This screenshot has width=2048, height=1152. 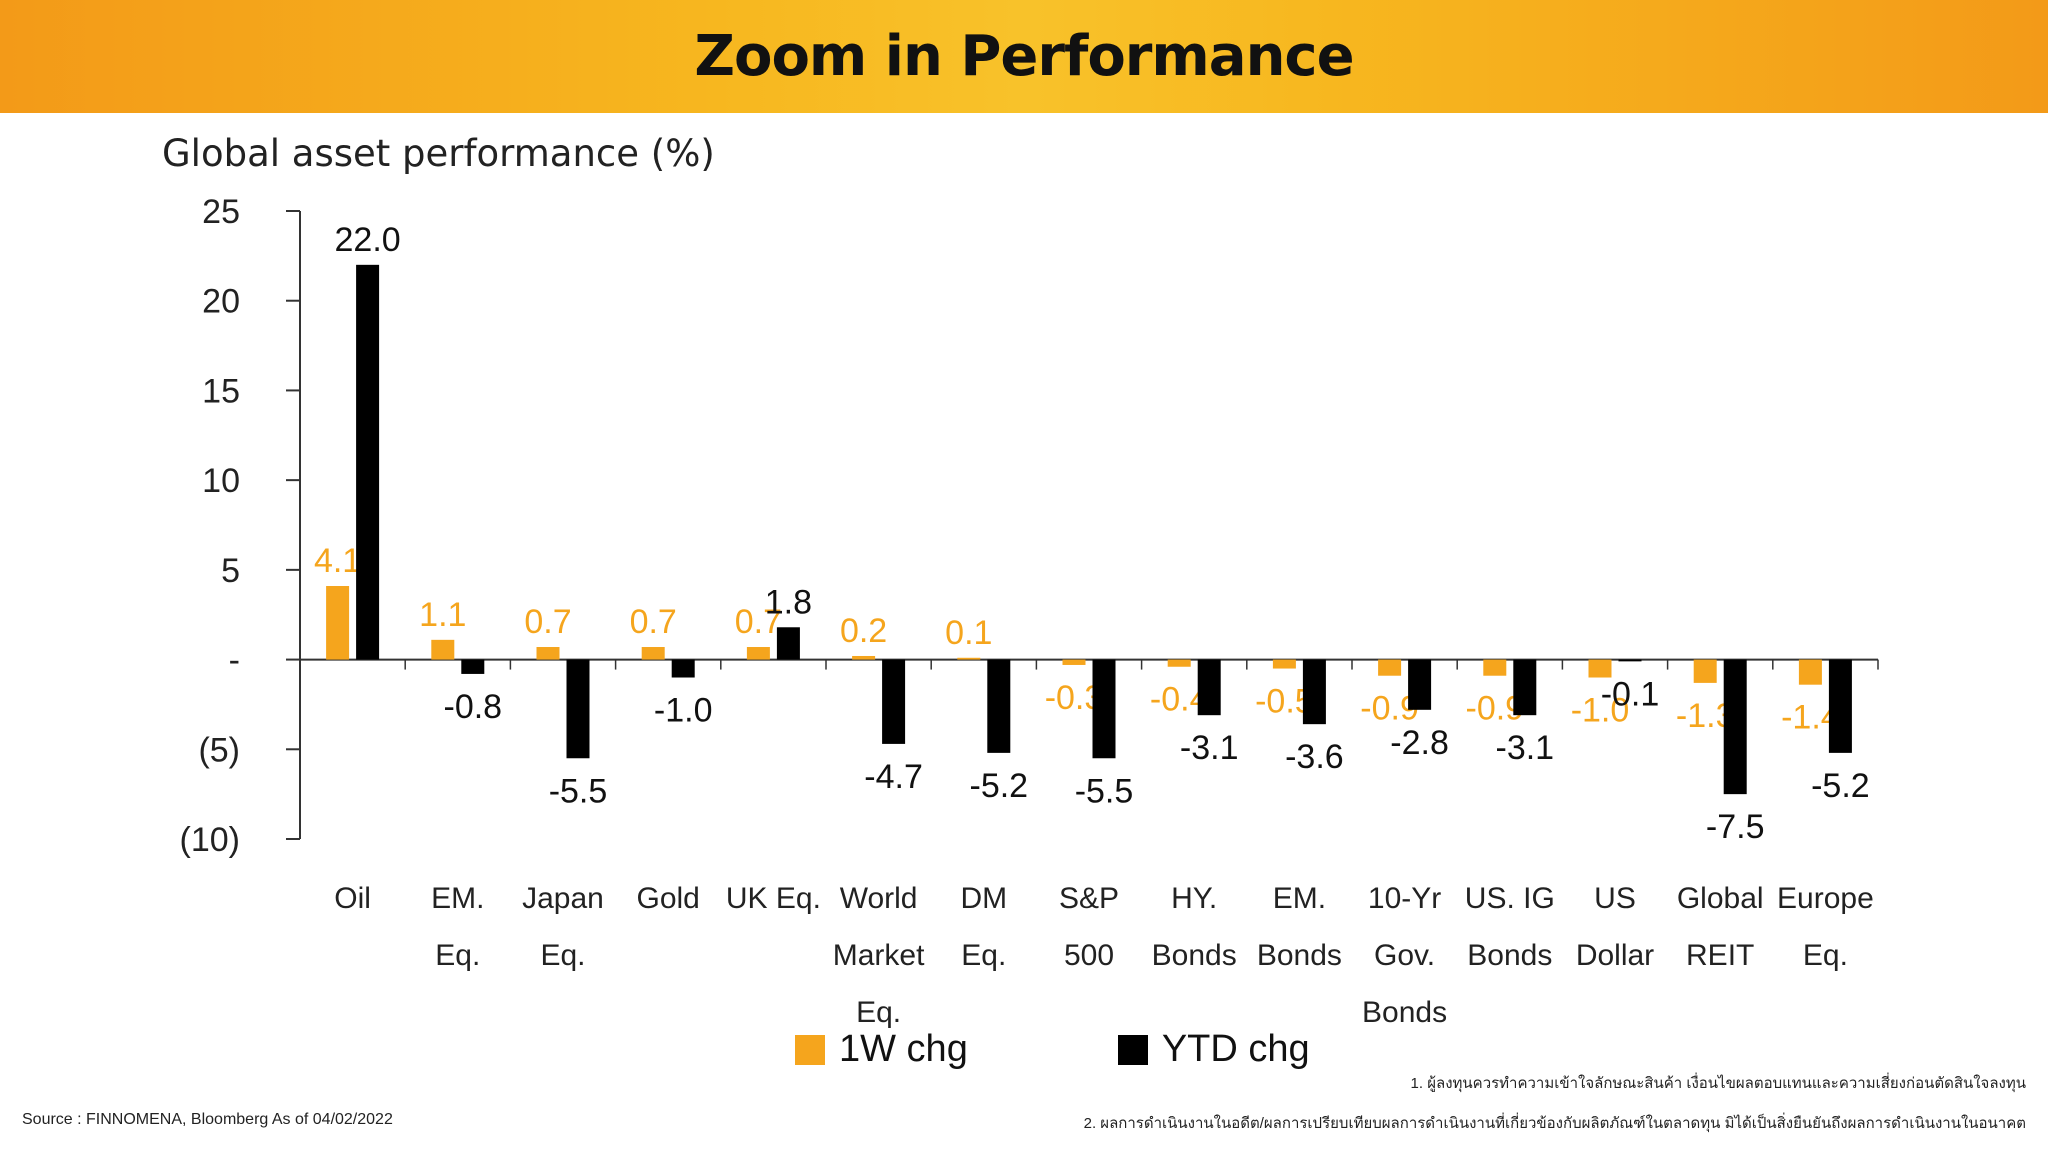 I want to click on category-label-10: Bonds, so click(x=1404, y=1012).